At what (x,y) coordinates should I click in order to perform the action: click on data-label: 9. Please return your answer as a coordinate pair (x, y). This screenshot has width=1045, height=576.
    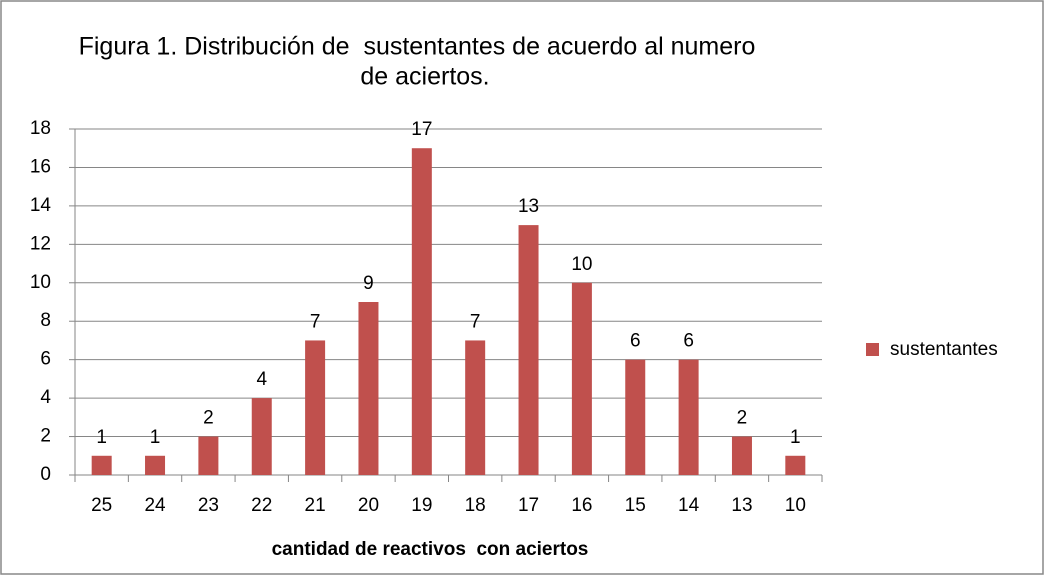
    Looking at the image, I should click on (368, 283).